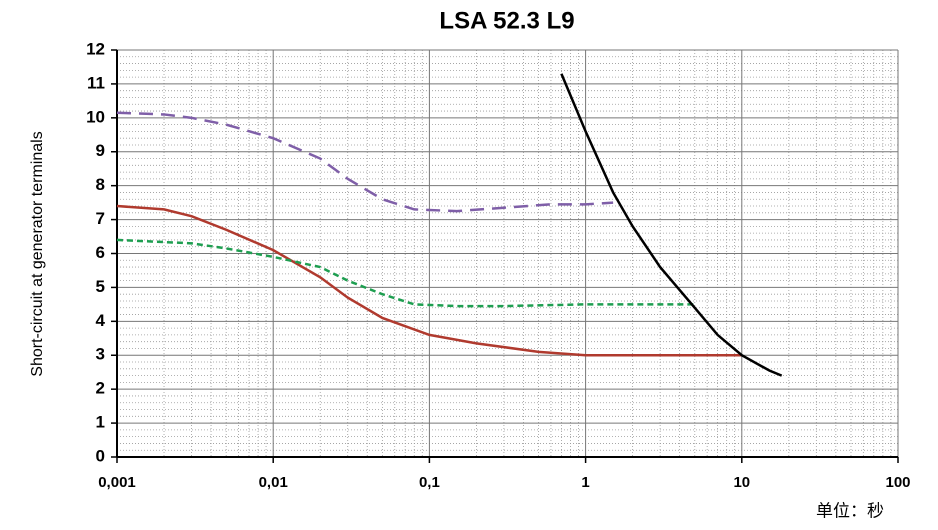 The height and width of the screenshot is (530, 938). Describe the element at coordinates (100, 218) in the screenshot. I see `y-tick-label: 7` at that location.